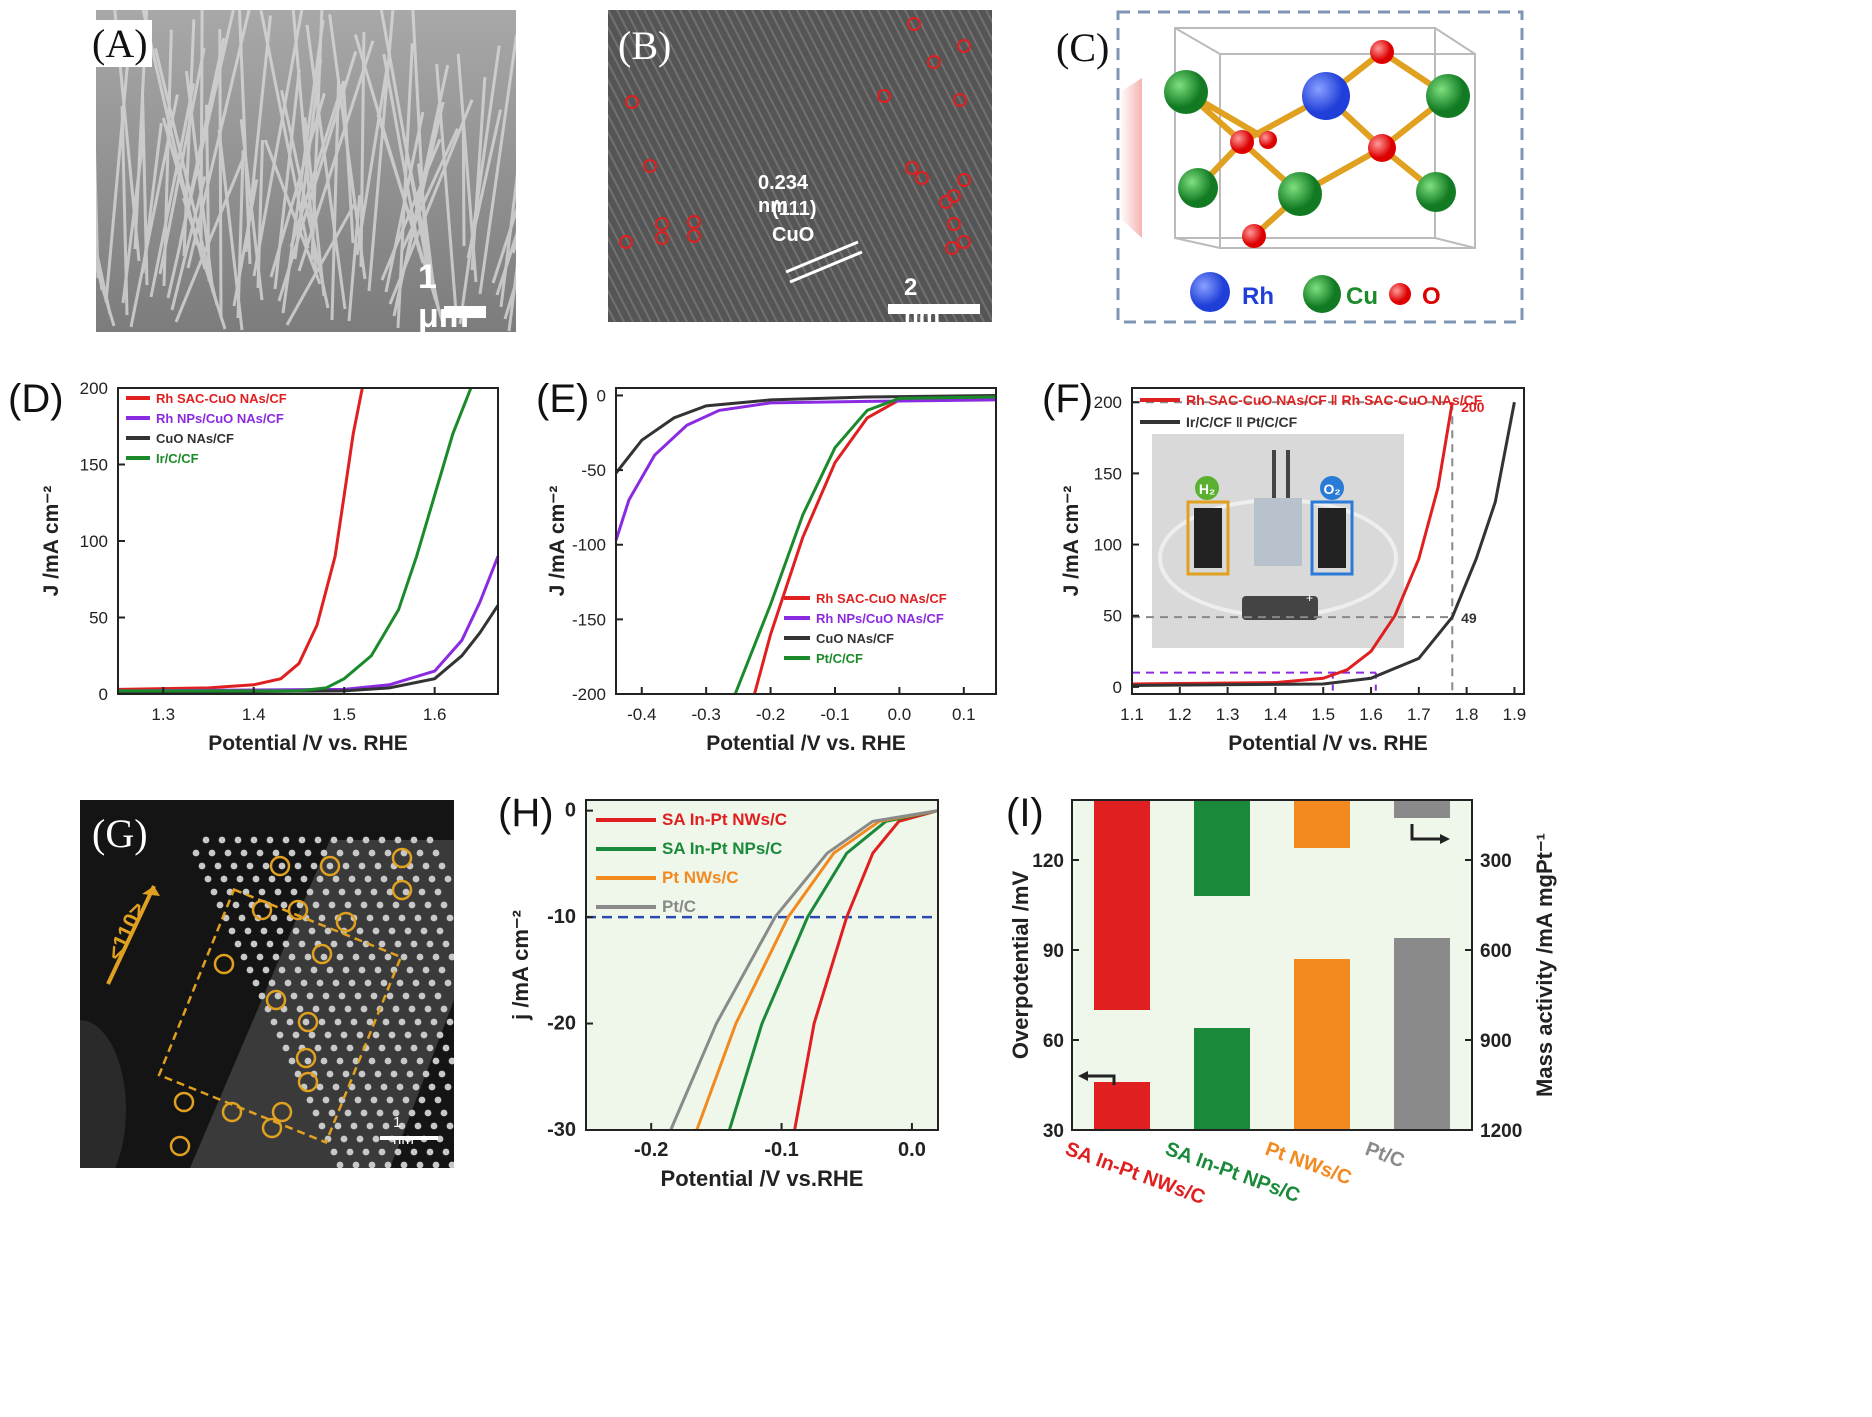 This screenshot has width=1872, height=1417. Describe the element at coordinates (221, 398) in the screenshot. I see `legend-label: Rh SAC-CuO NAs/CF` at that location.